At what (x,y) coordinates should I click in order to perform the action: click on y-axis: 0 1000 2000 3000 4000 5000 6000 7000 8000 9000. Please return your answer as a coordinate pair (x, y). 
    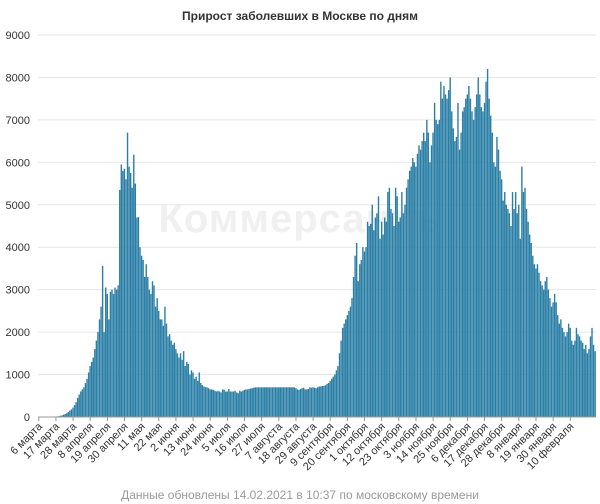
    Looking at the image, I should click on (18, 227).